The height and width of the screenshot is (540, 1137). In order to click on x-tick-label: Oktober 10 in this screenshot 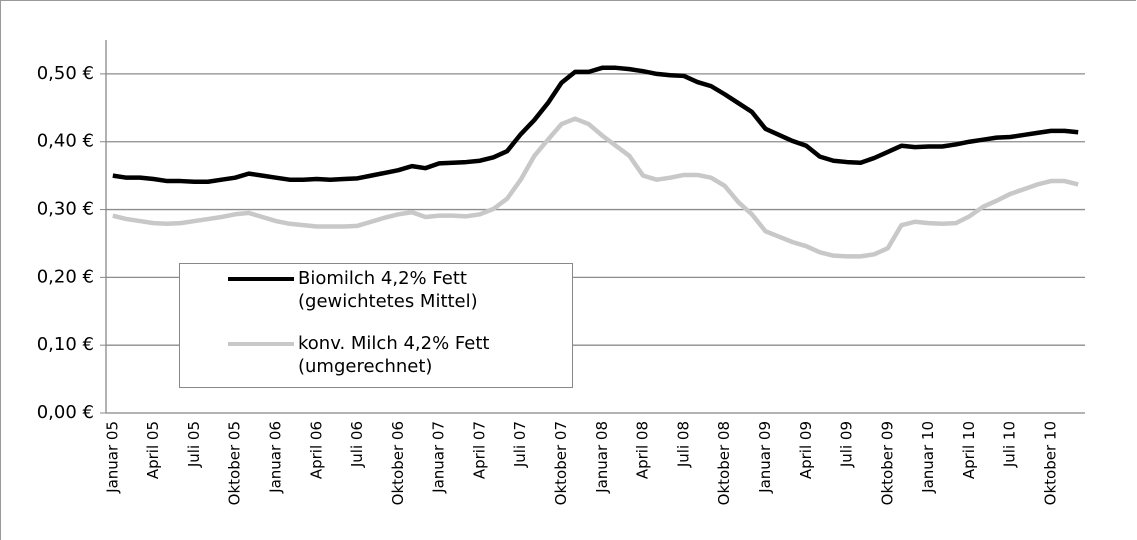, I will do `click(1051, 463)`.